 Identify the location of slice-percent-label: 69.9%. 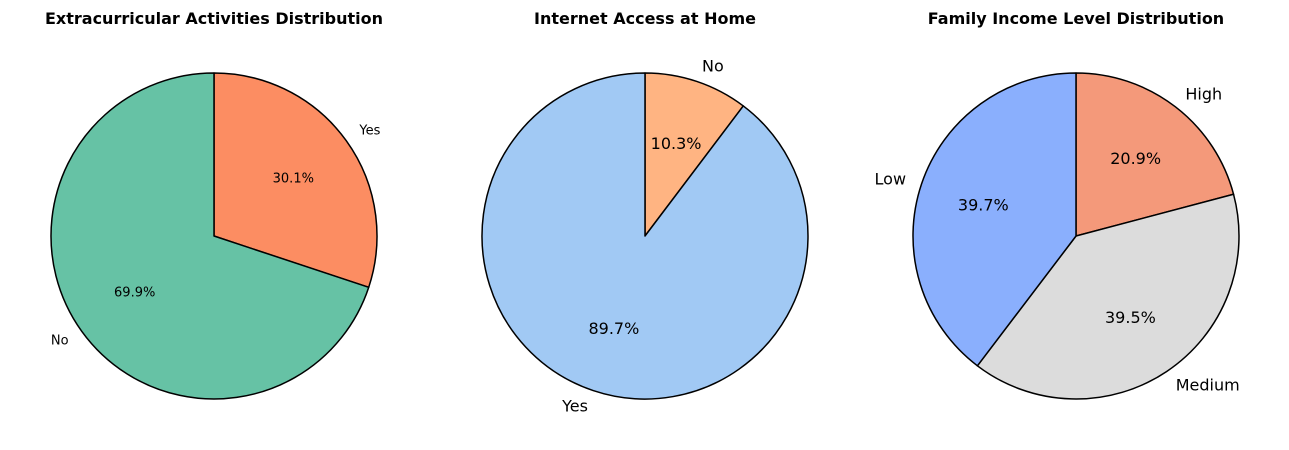
(134, 293).